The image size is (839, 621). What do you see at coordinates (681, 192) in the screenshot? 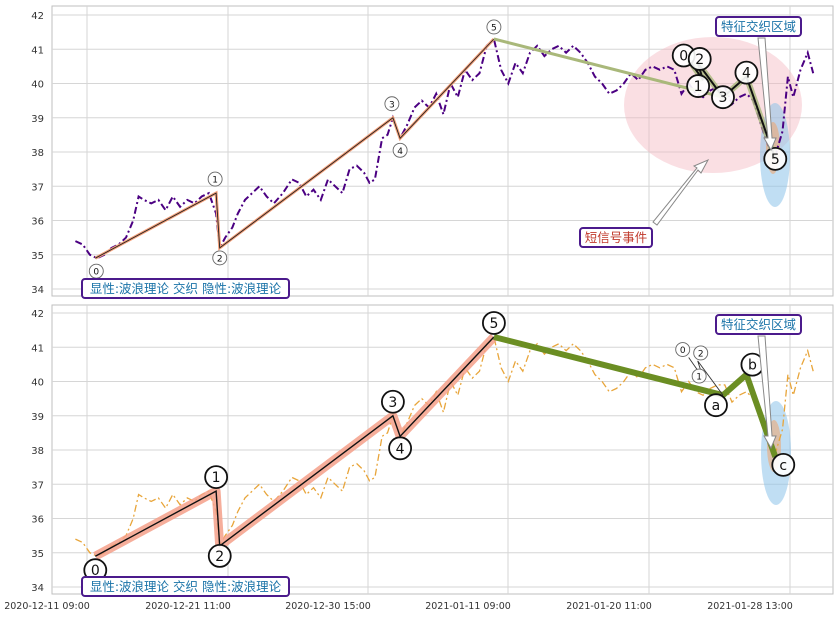
I see `event-arrow` at bounding box center [681, 192].